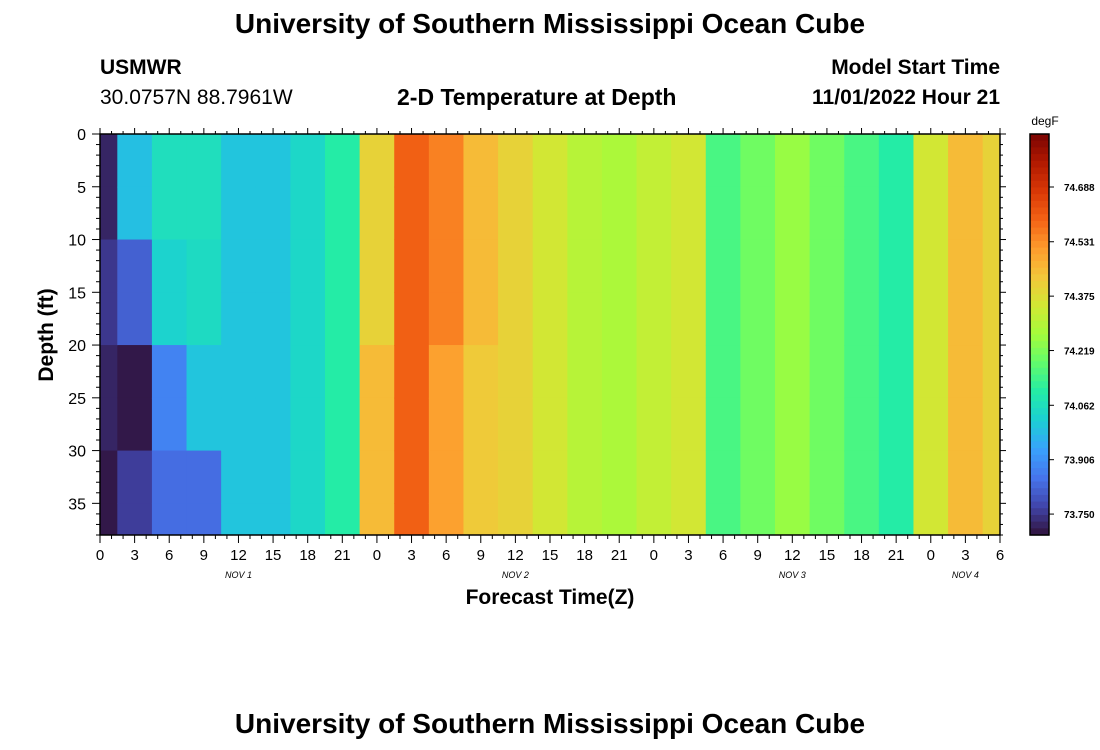 This screenshot has height=750, width=1100. Describe the element at coordinates (965, 575) in the screenshot. I see `x-day-label: NOV 4` at that location.